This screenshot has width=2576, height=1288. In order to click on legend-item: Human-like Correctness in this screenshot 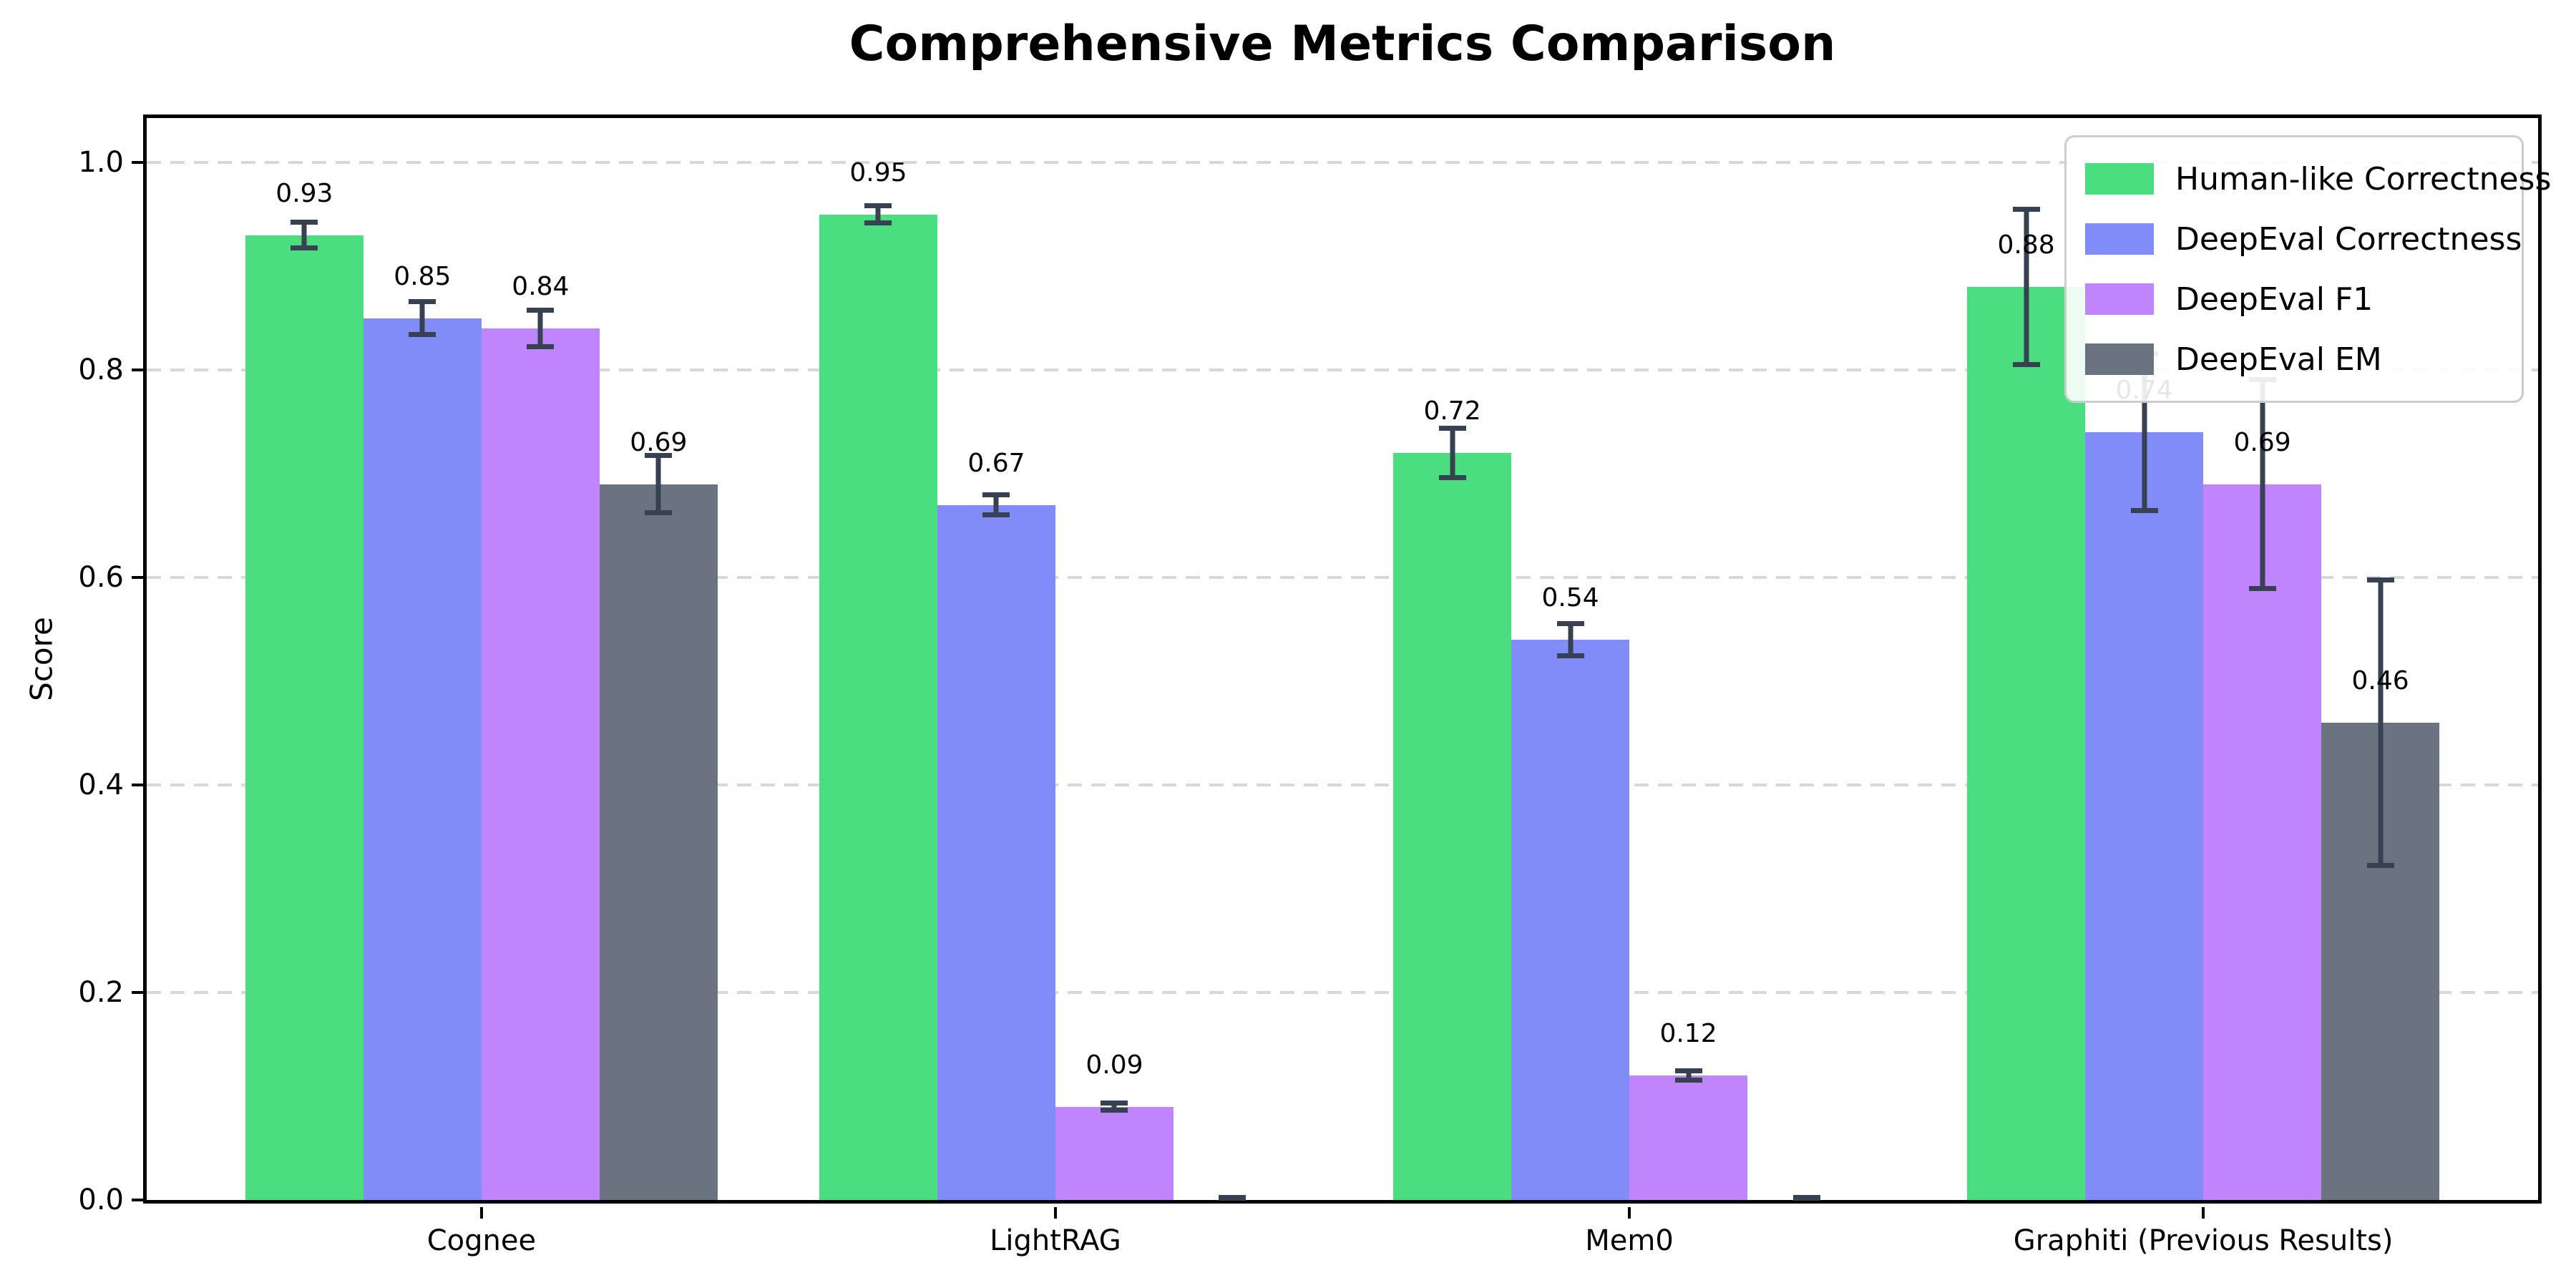, I will do `click(2318, 179)`.